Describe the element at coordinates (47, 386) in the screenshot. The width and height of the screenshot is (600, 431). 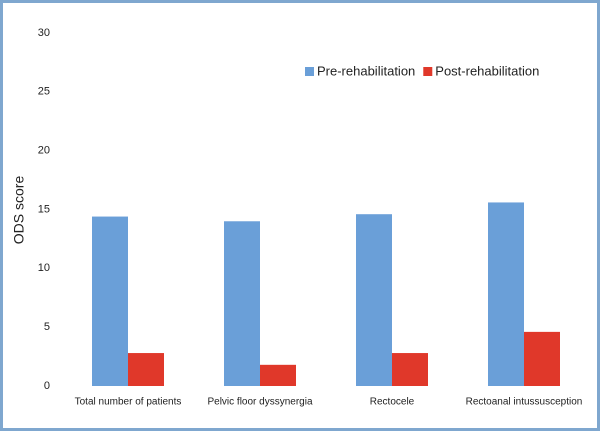
I see `y-tick-label: 0` at that location.